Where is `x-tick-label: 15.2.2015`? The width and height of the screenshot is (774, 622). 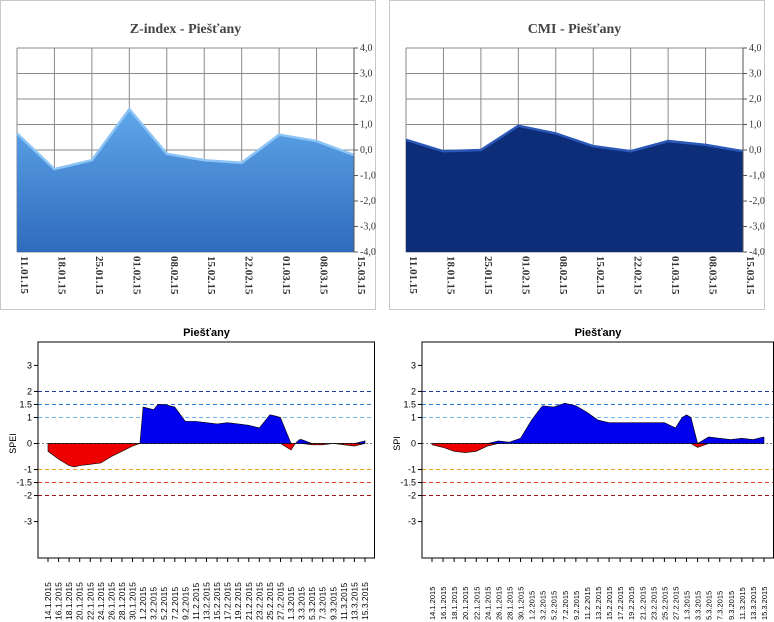
x-tick-label: 15.2.2015 is located at coordinates (609, 603).